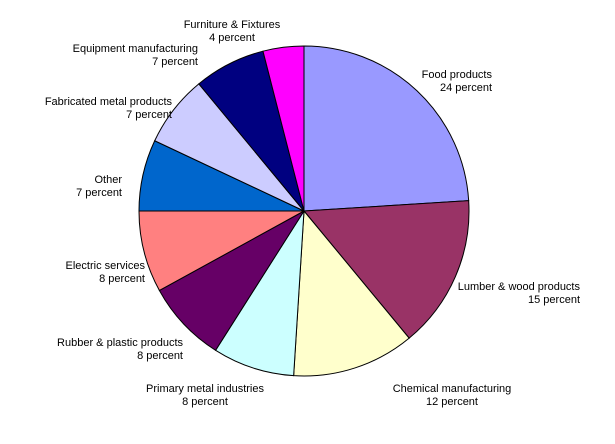  What do you see at coordinates (232, 38) in the screenshot?
I see `slice-value-label: 4 percent` at bounding box center [232, 38].